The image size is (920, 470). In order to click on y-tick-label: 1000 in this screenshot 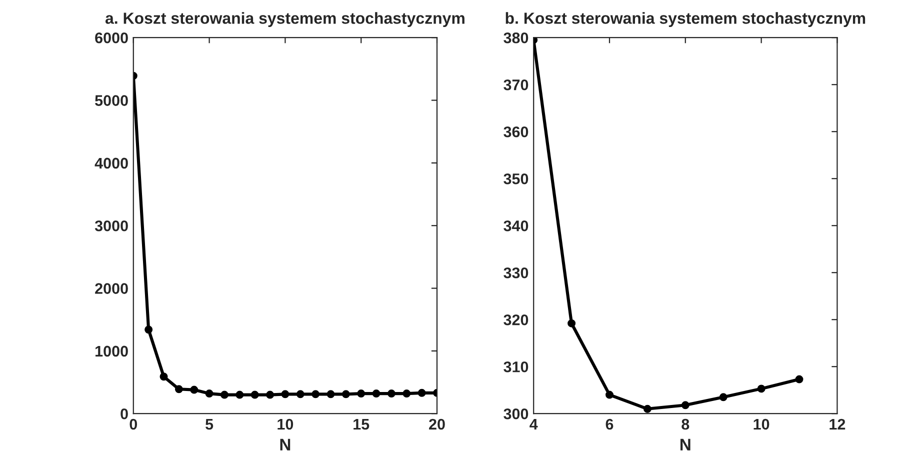, I will do `click(112, 351)`.